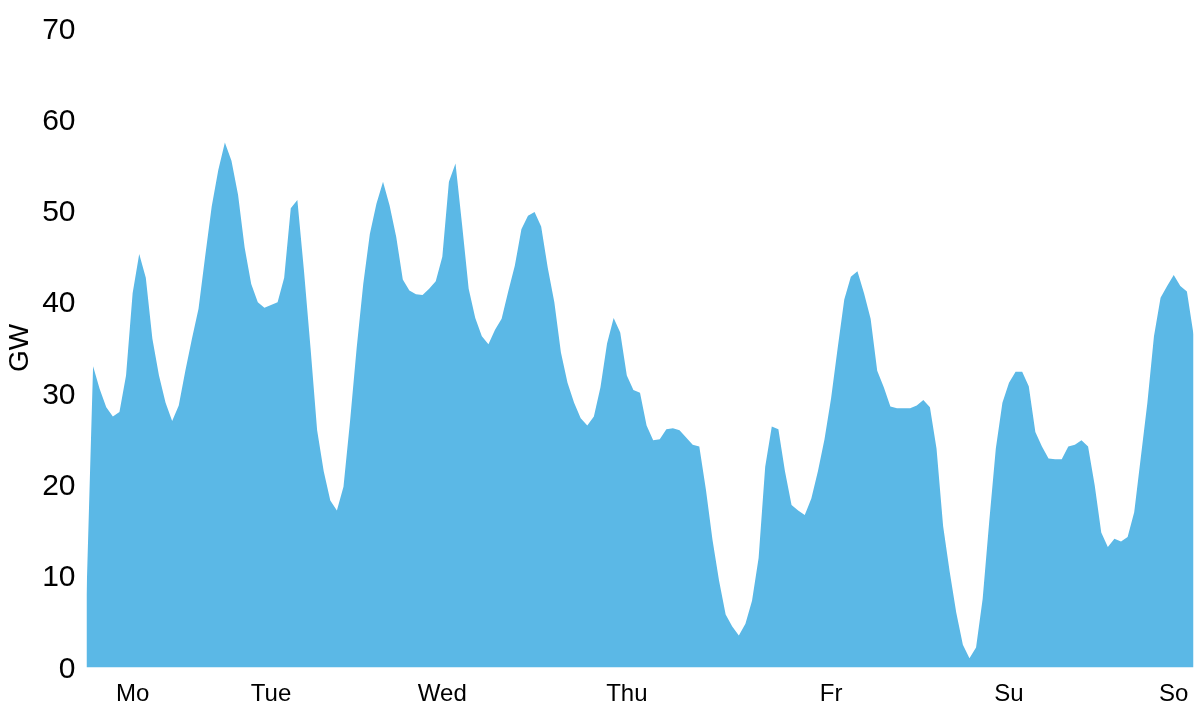  I want to click on y-tick-label: 0, so click(67, 667).